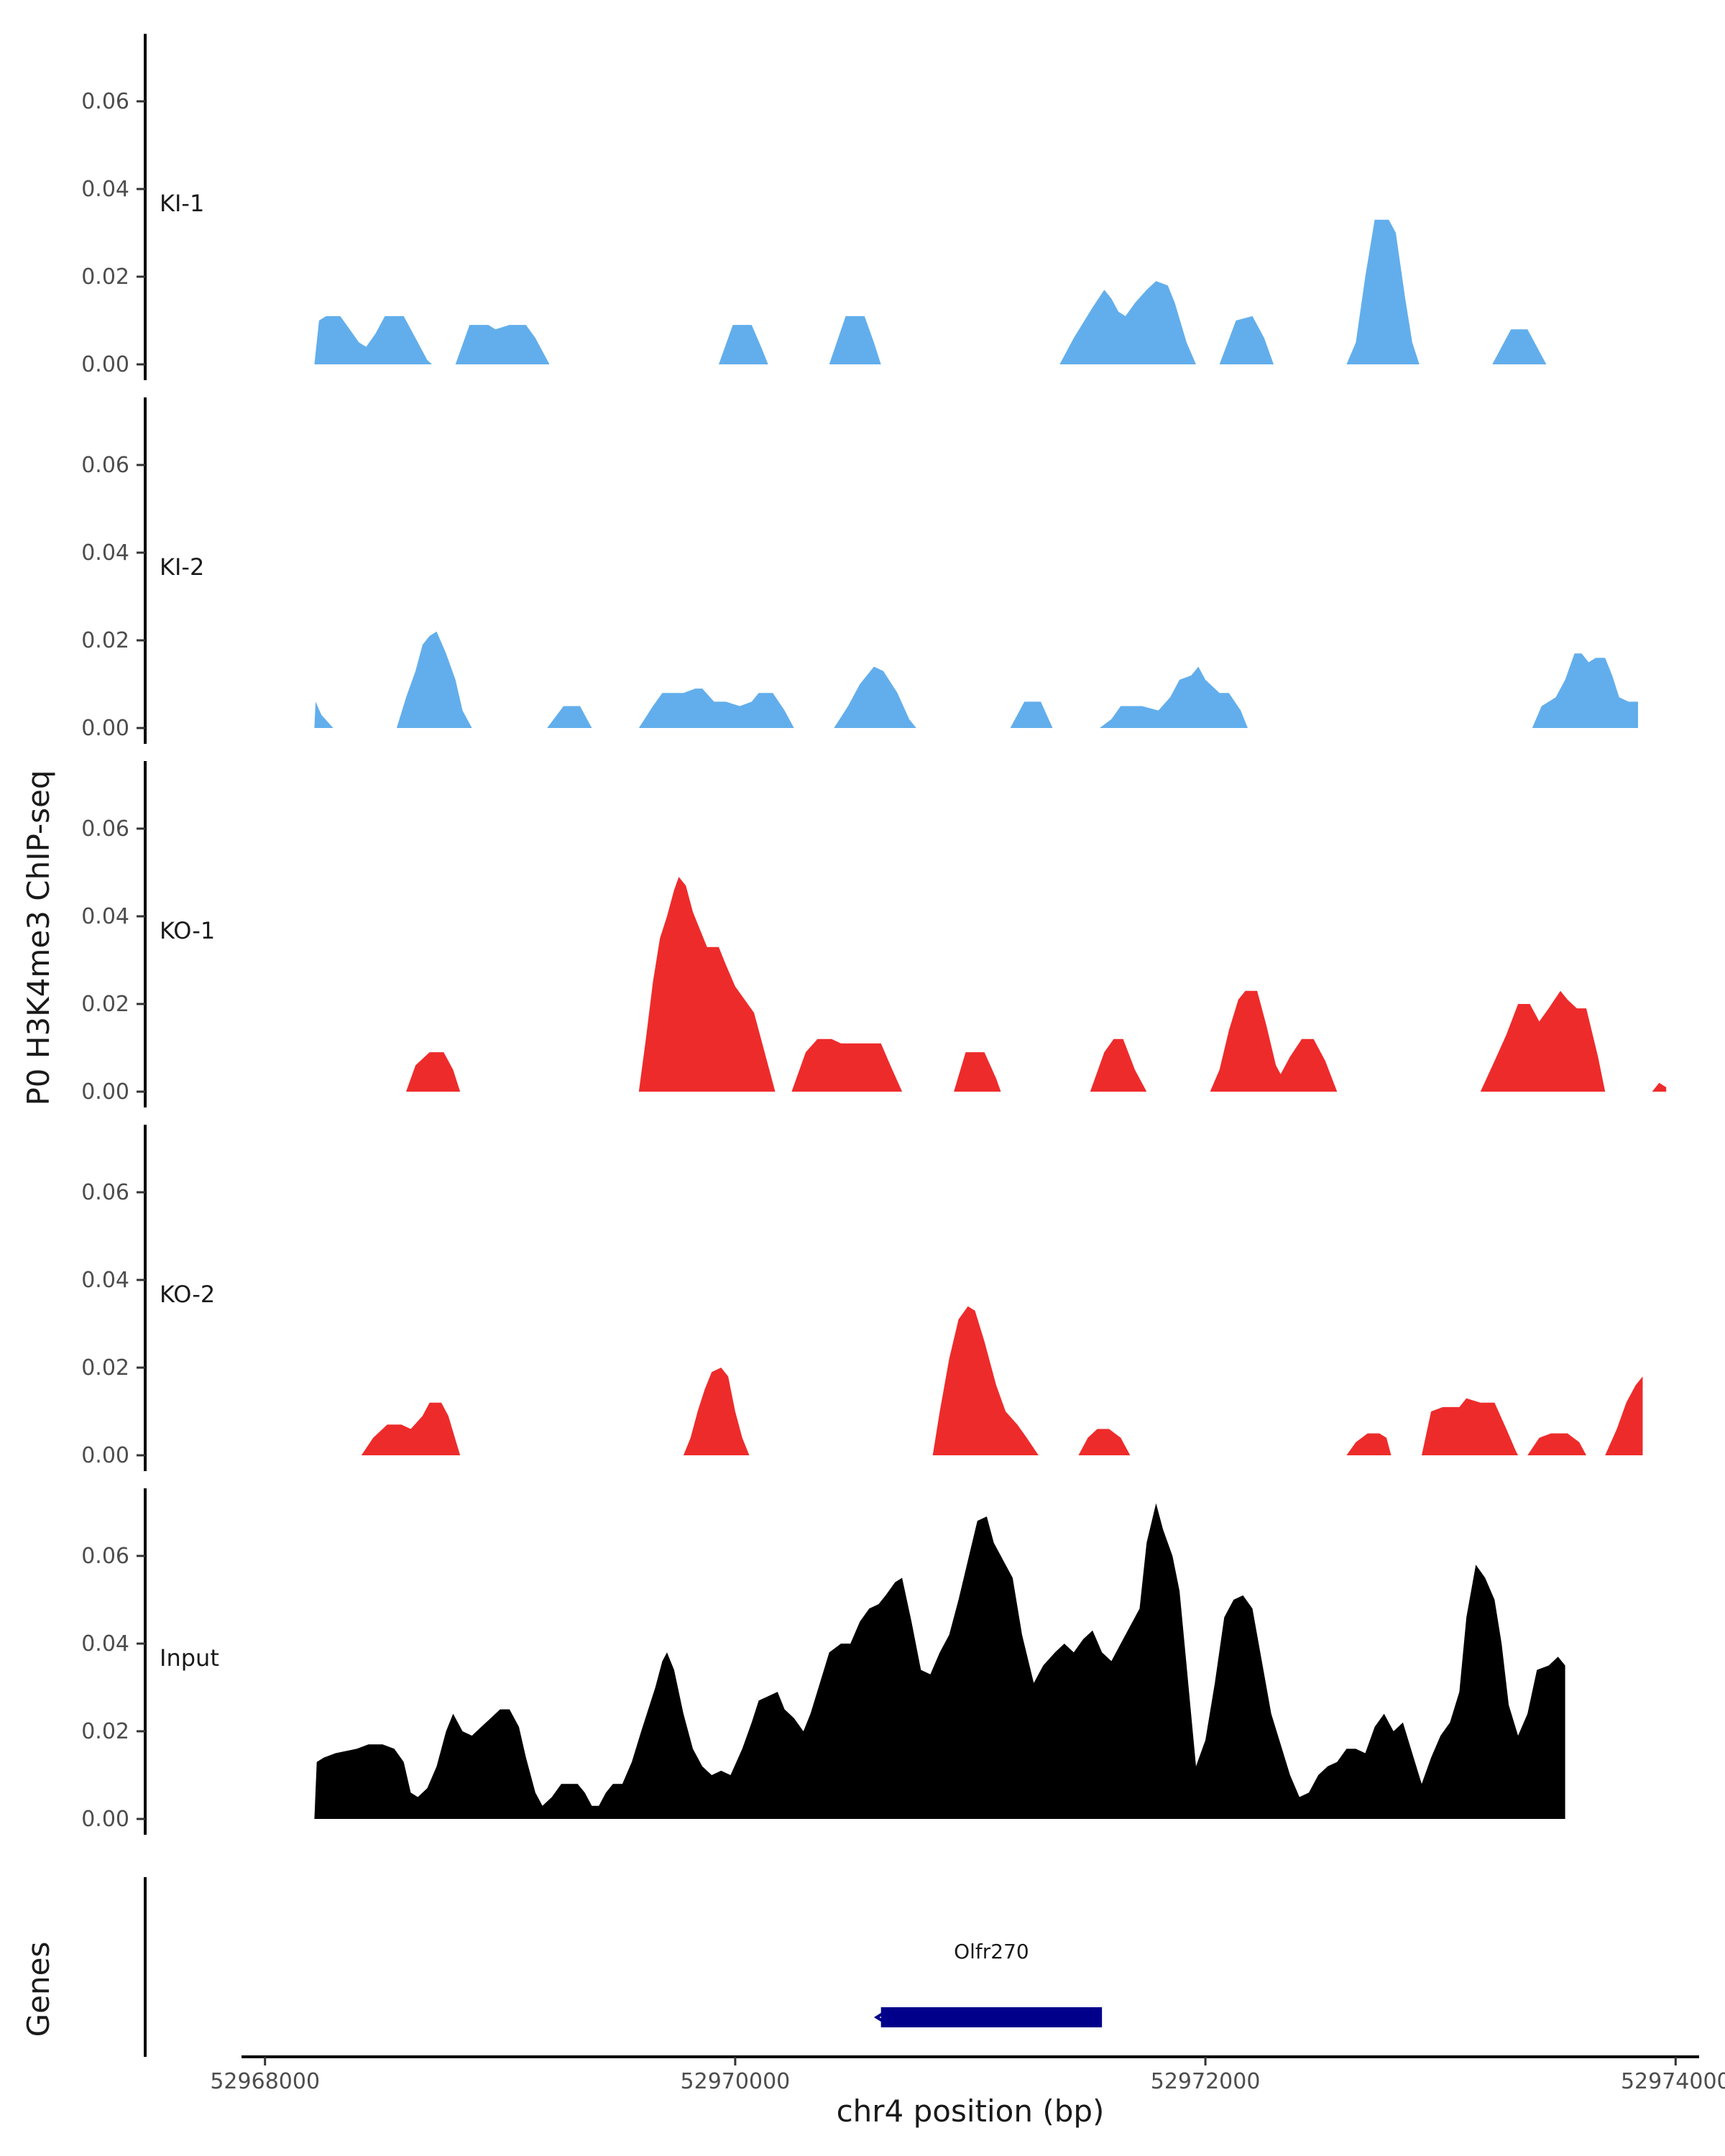  I want to click on track-label: KI-1, so click(182, 204).